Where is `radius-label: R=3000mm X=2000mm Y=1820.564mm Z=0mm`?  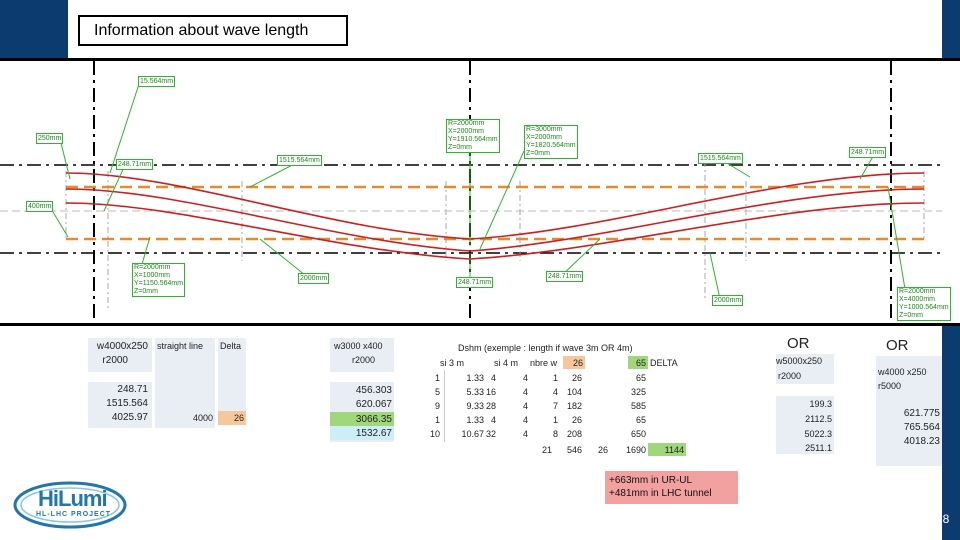 radius-label: R=3000mm X=2000mm Y=1820.564mm Z=0mm is located at coordinates (551, 142).